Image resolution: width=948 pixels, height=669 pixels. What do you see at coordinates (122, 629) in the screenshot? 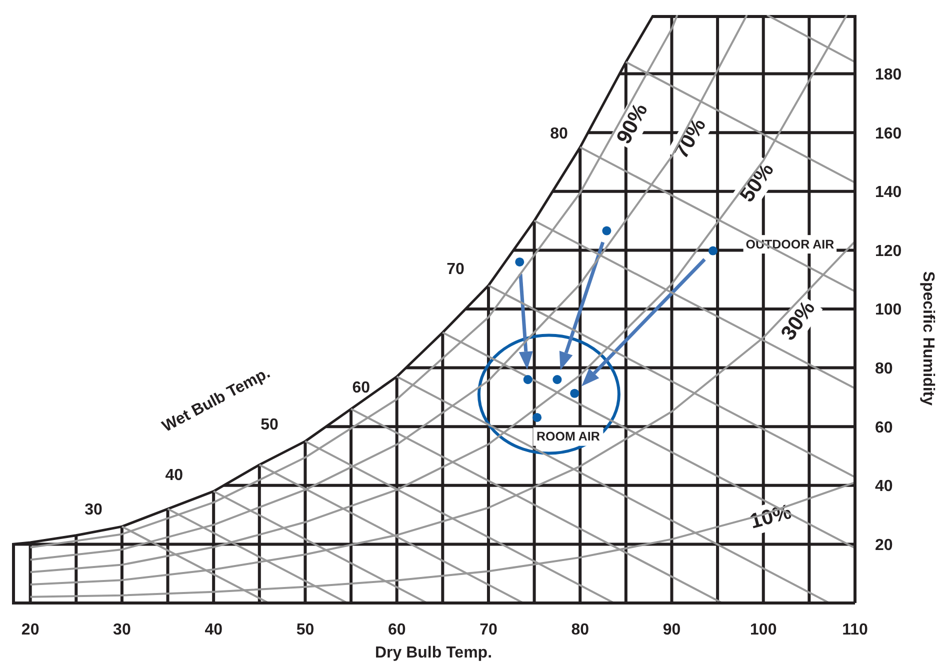
I see `x-tick-label: 30` at bounding box center [122, 629].